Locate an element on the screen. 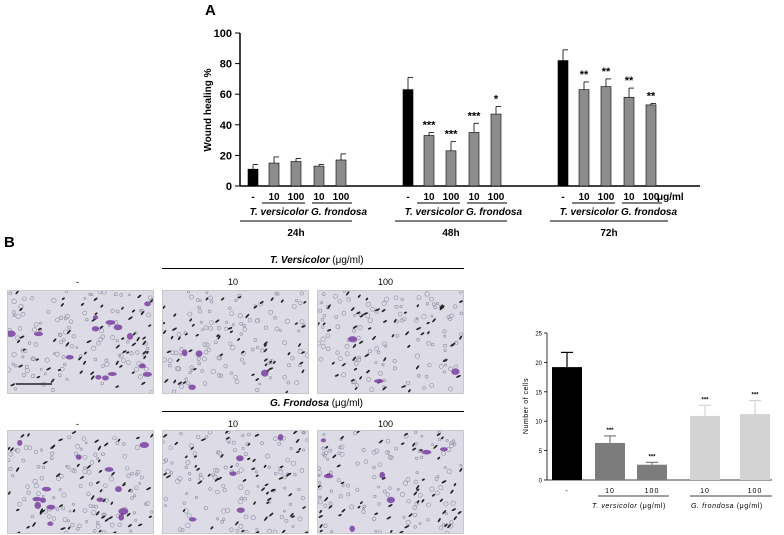 This screenshot has height=535, width=784. b-species-name: G. frondosa is located at coordinates (714, 506).